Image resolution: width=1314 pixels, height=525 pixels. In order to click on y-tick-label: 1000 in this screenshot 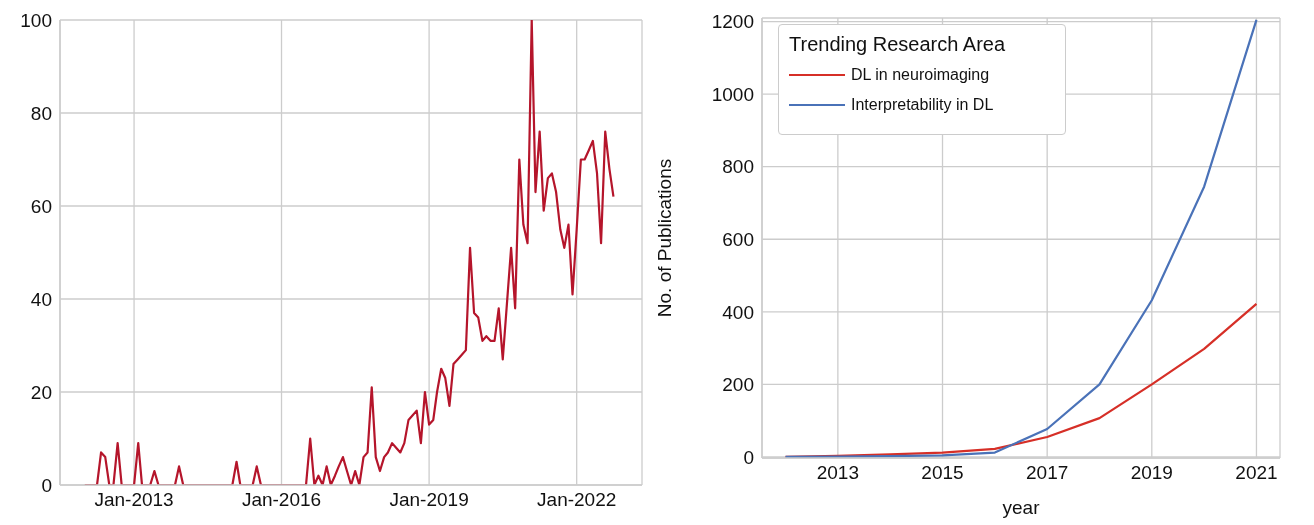, I will do `click(732, 94)`.